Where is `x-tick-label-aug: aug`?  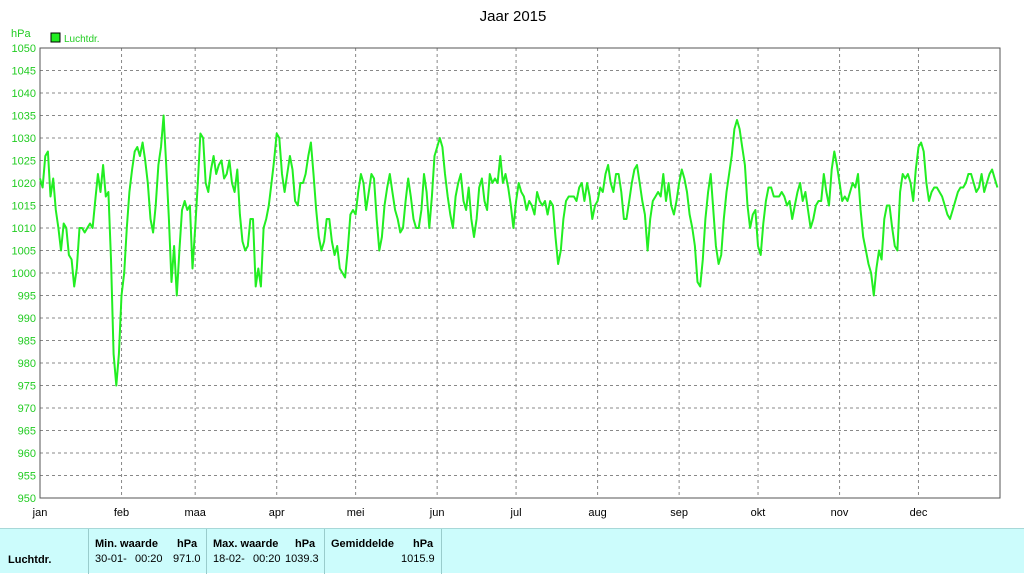 x-tick-label-aug: aug is located at coordinates (597, 513).